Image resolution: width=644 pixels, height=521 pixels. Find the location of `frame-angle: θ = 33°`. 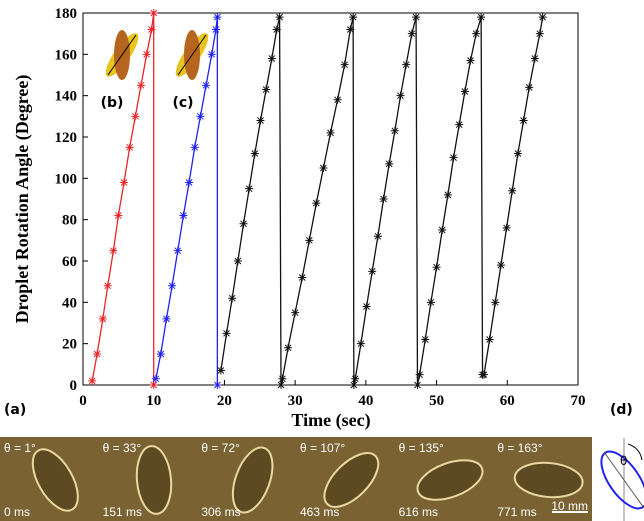

frame-angle: θ = 33° is located at coordinates (122, 448).